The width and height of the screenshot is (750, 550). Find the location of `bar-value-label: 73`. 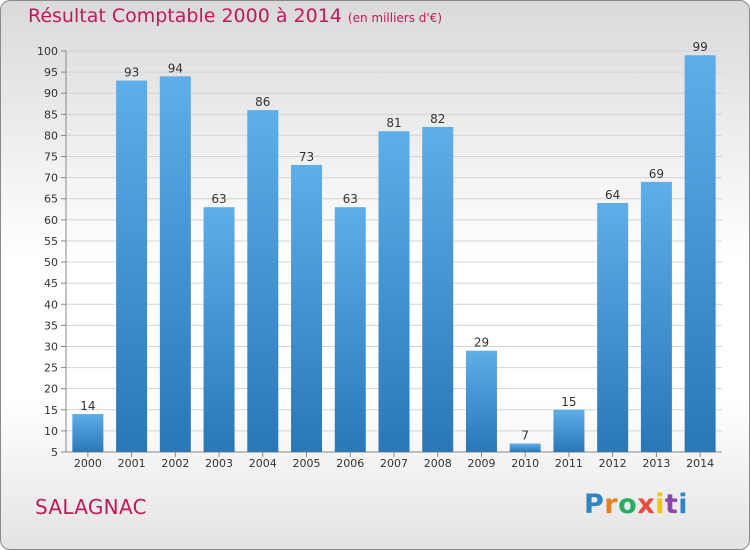

bar-value-label: 73 is located at coordinates (306, 157).